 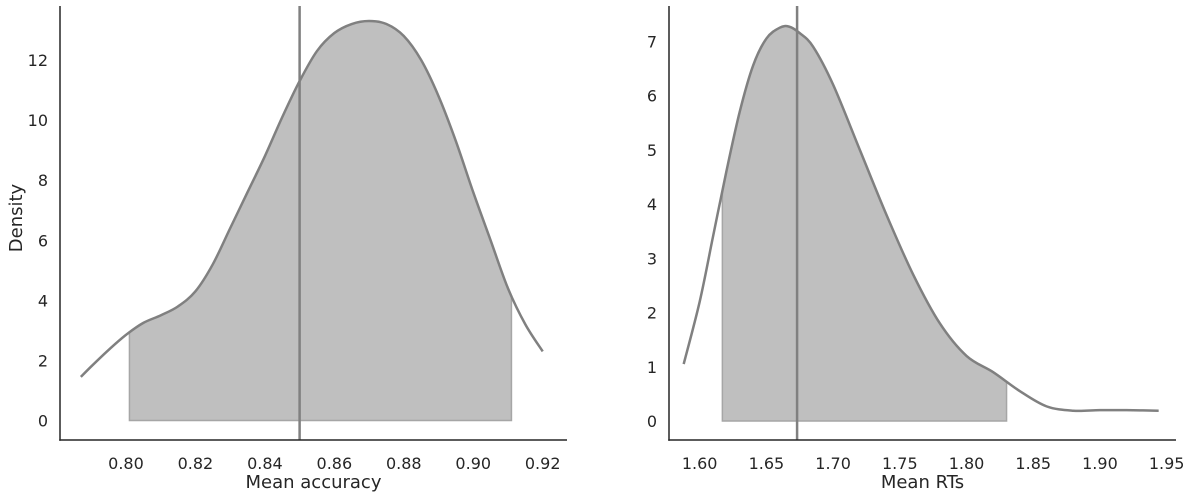 What do you see at coordinates (1100, 463) in the screenshot?
I see `x-tick-label: 1.90` at bounding box center [1100, 463].